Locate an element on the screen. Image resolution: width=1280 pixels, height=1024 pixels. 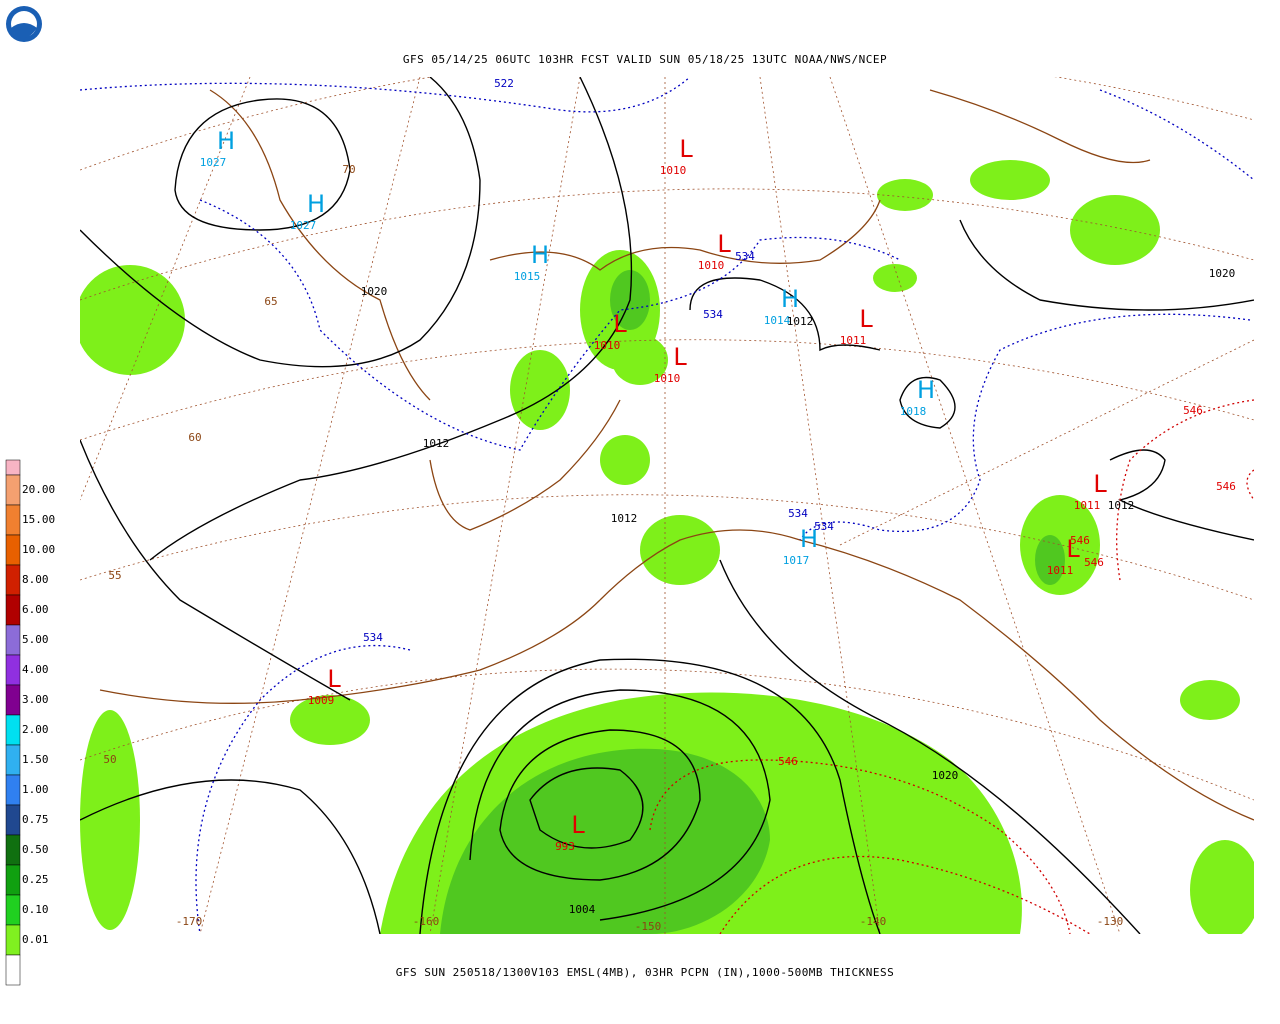
grid-label: 70 is located at coordinates (348, 169).